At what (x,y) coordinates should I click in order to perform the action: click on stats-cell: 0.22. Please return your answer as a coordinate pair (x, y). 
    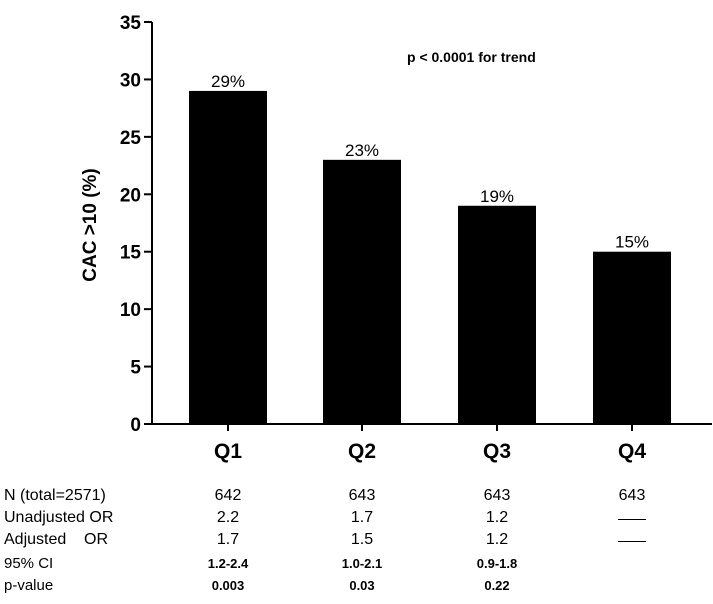
    Looking at the image, I should click on (497, 585).